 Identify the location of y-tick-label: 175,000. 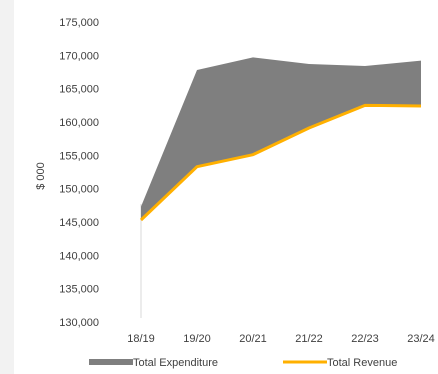
(79, 23).